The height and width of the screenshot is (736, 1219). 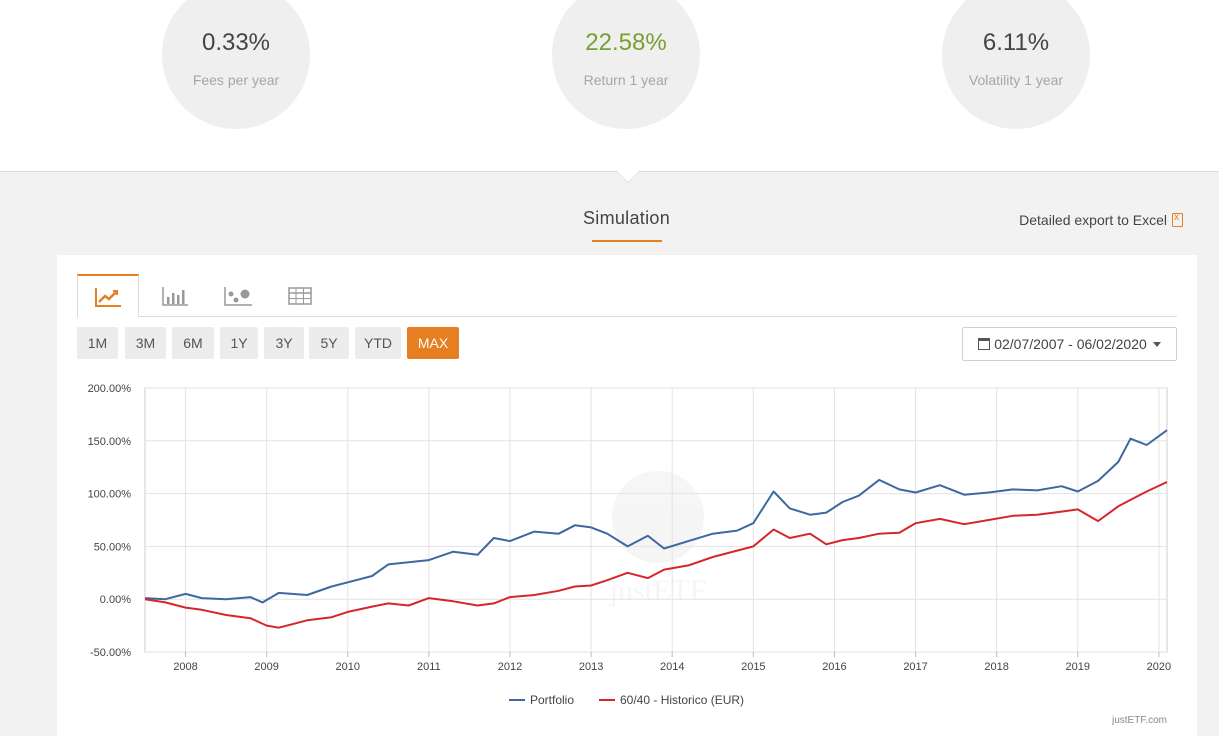 I want to click on kpi-volatility-label: Volatility 1 year, so click(x=1016, y=80).